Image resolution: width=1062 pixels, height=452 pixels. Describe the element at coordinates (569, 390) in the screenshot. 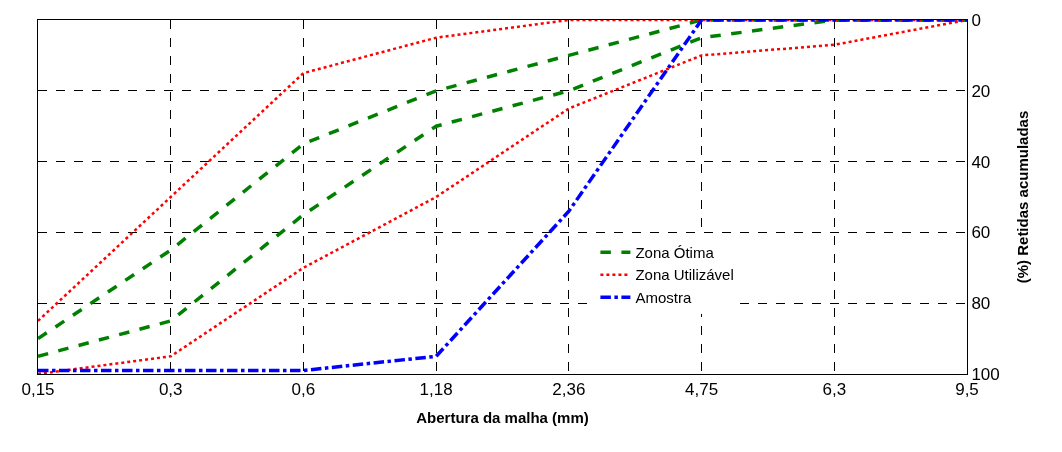

I see `x-tick-label: 2,36` at that location.